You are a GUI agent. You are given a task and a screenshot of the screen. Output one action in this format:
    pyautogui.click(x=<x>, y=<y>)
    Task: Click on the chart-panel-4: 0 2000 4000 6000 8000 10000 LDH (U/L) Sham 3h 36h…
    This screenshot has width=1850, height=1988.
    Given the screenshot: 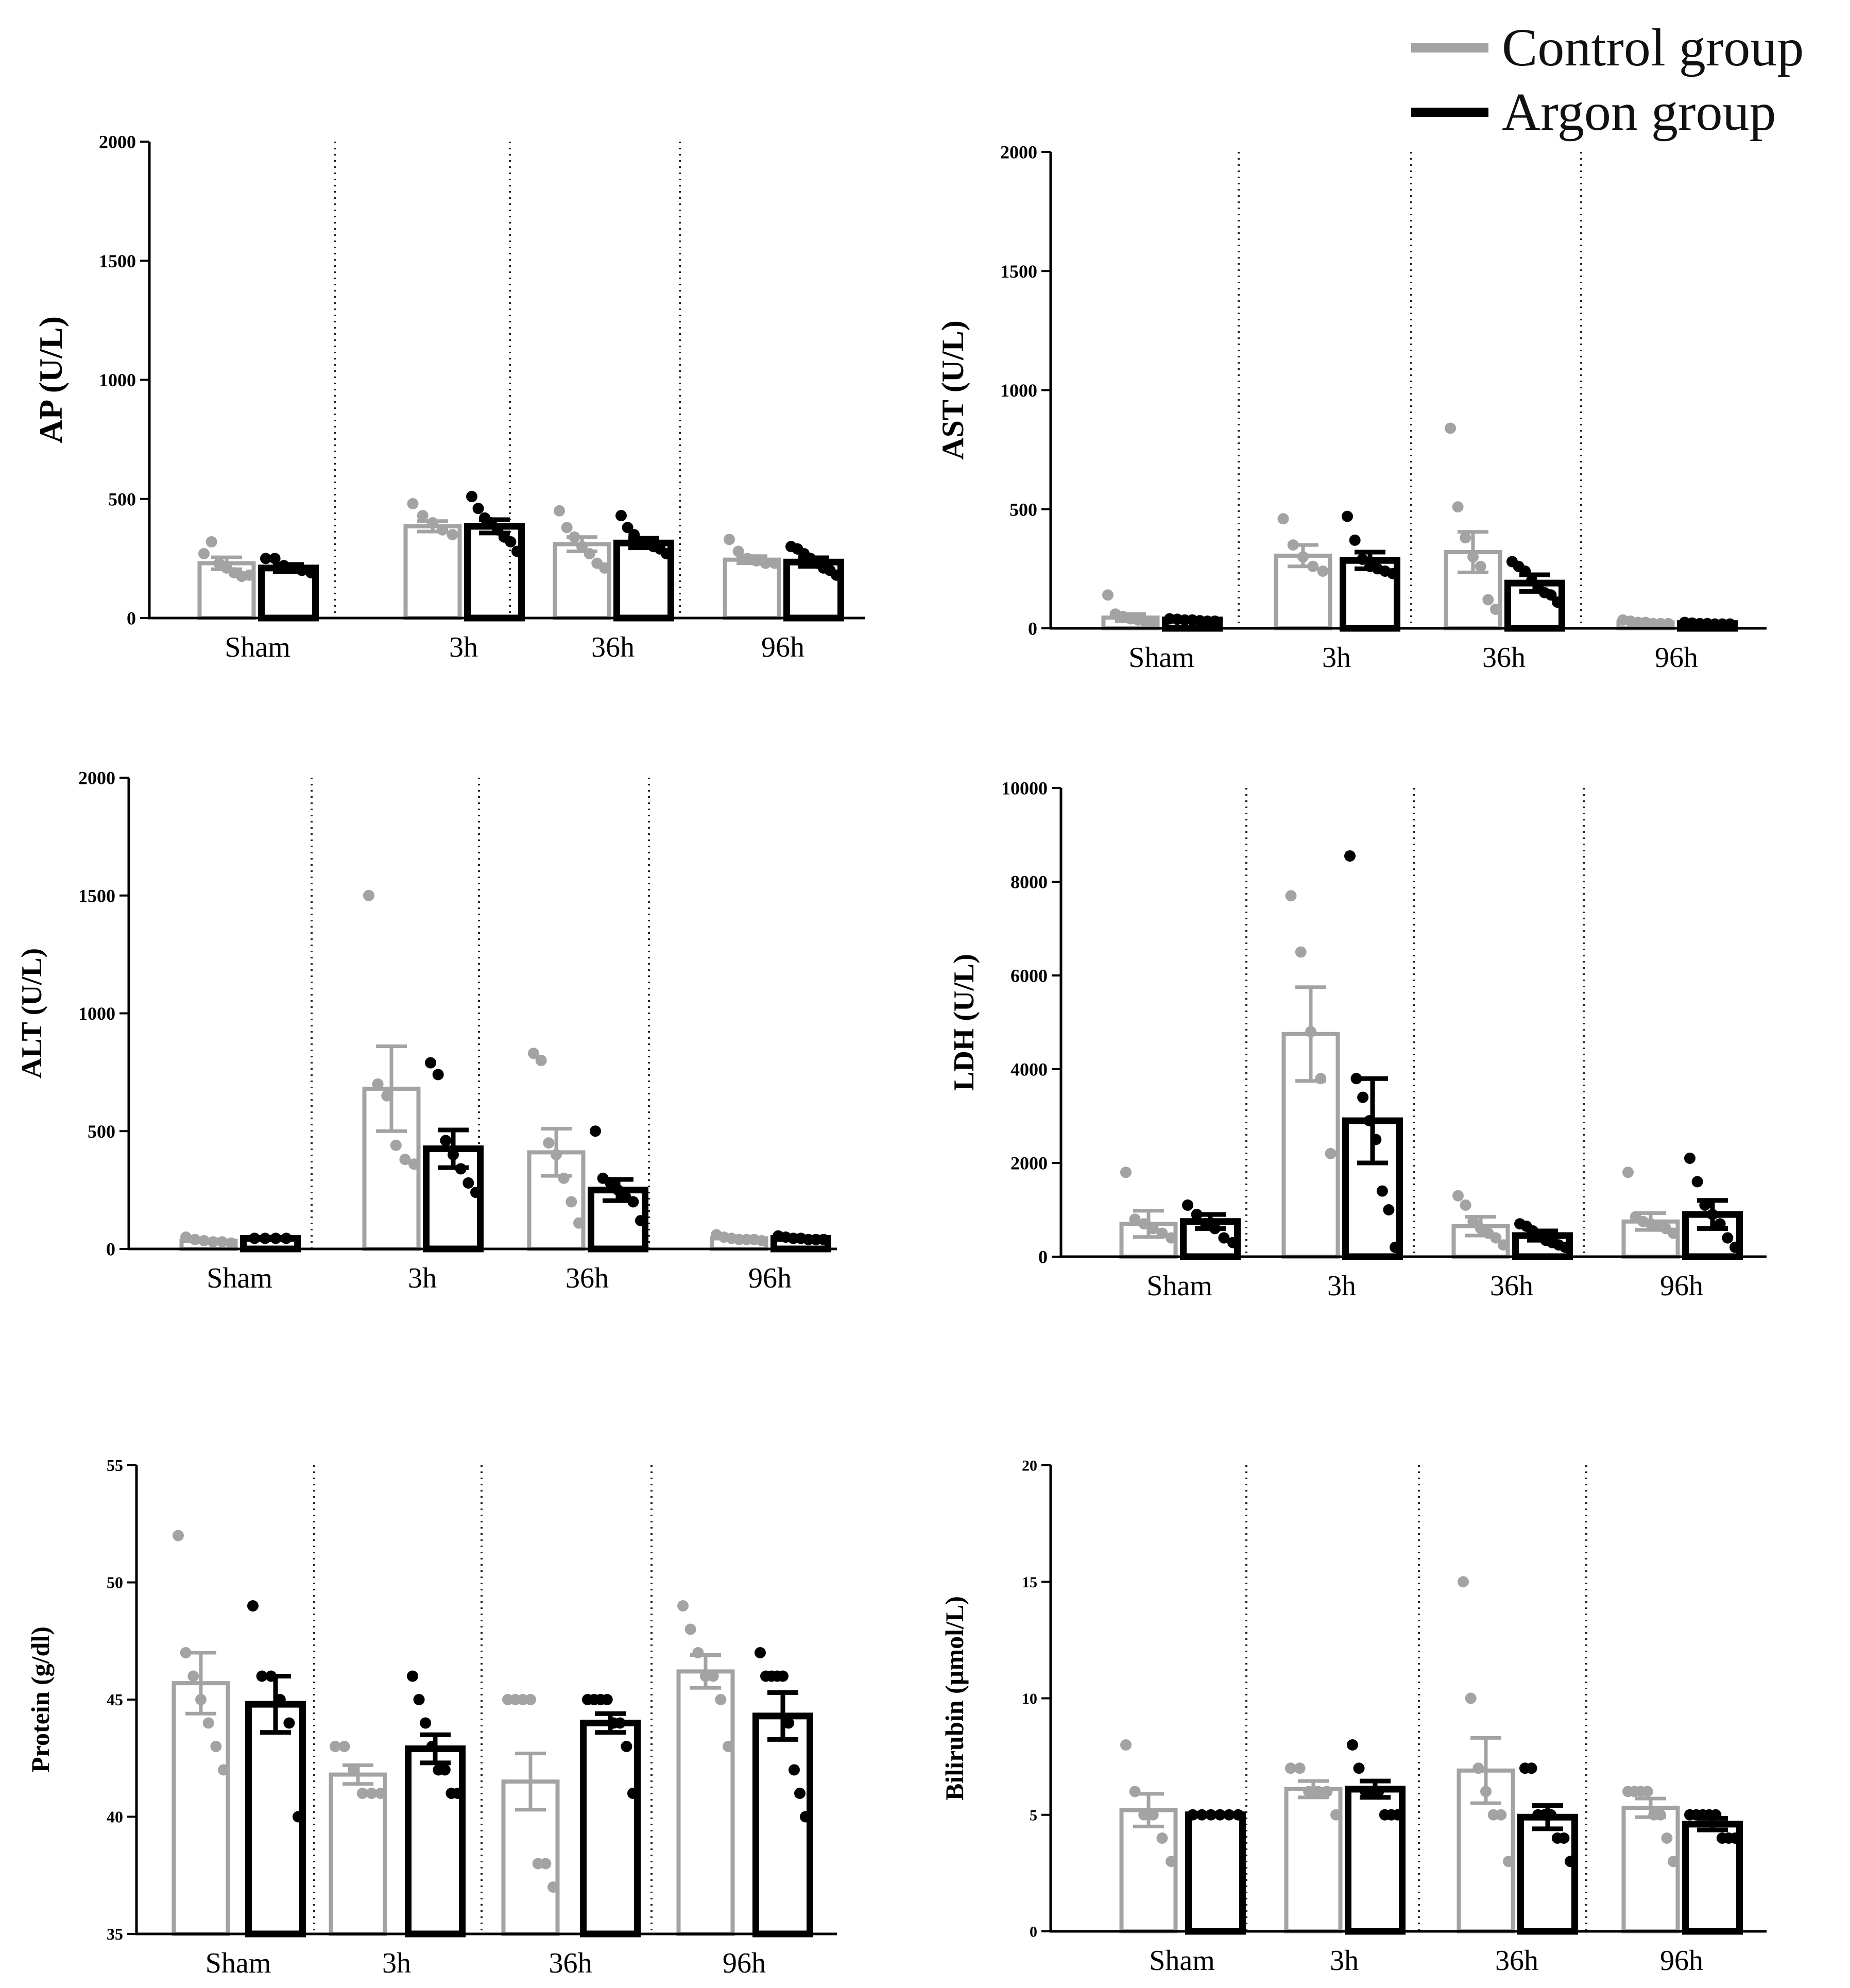 What is the action you would take?
    pyautogui.click(x=1357, y=1040)
    